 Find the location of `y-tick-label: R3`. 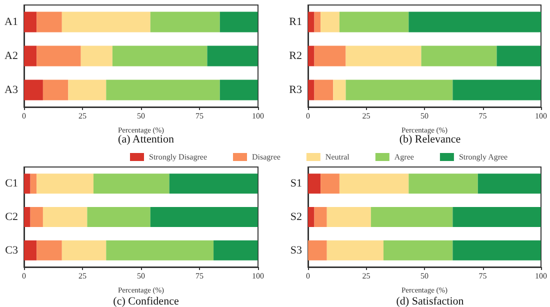

y-tick-label: R3 is located at coordinates (295, 90).